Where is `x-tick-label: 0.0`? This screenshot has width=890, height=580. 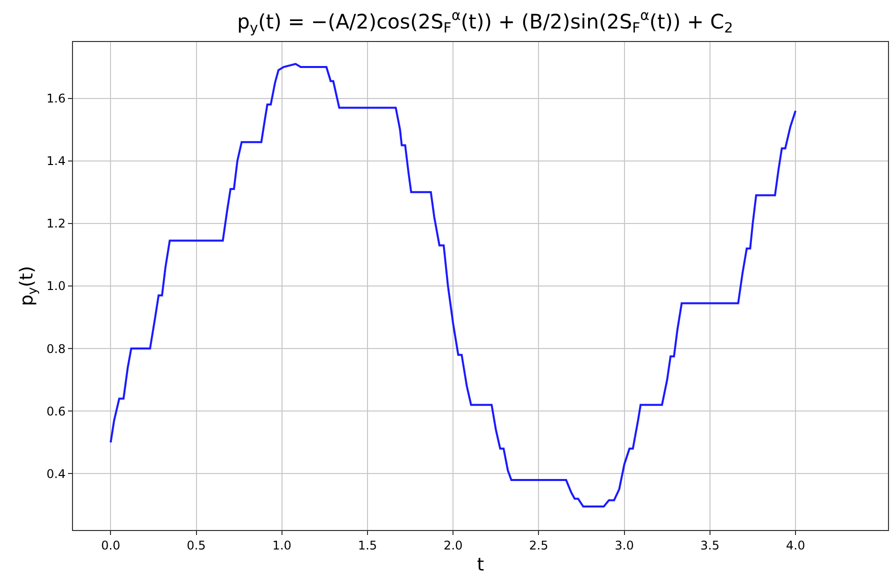 x-tick-label: 0.0 is located at coordinates (110, 545).